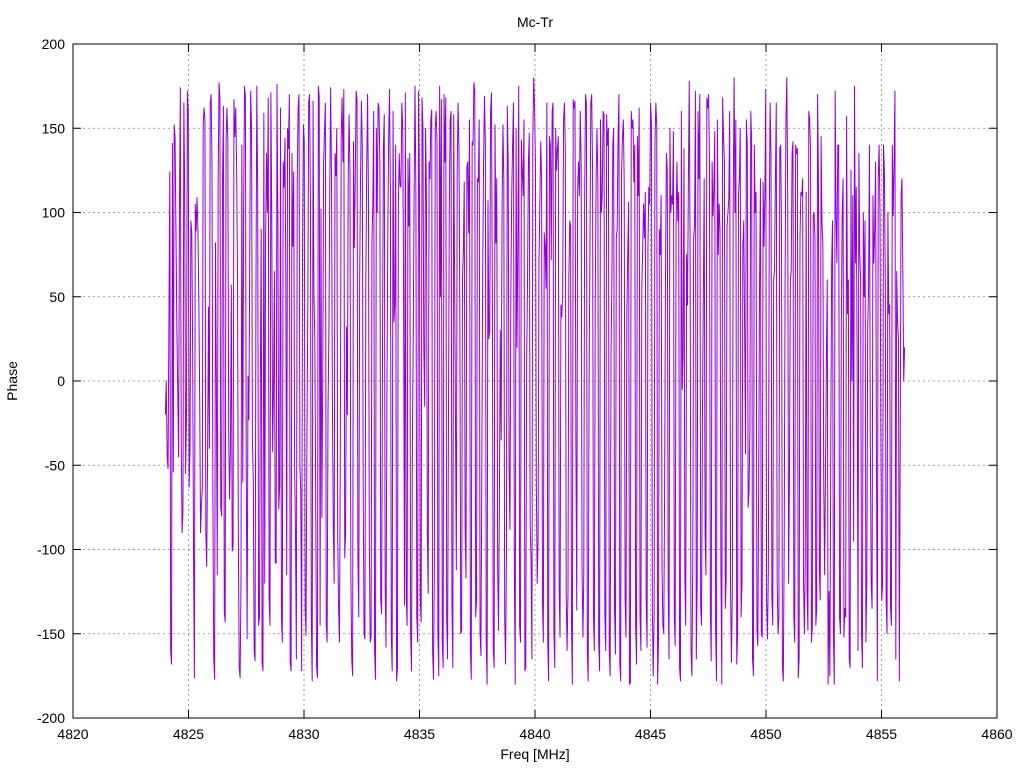 The width and height of the screenshot is (1024, 768). I want to click on y-tick-label: -100, so click(51, 550).